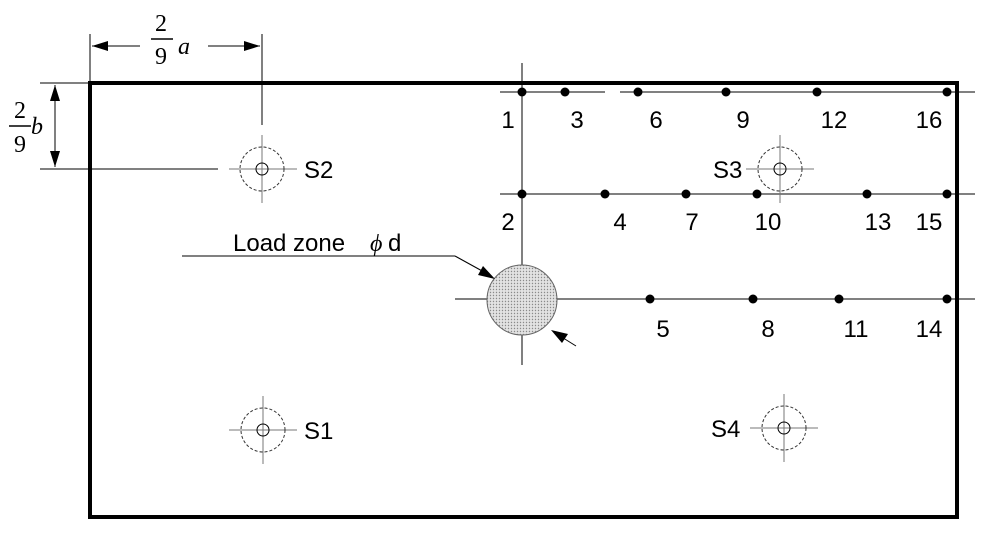 This screenshot has height=544, width=981. Describe the element at coordinates (113, 126) in the screenshot. I see `dimension-b: 2 9 b` at that location.